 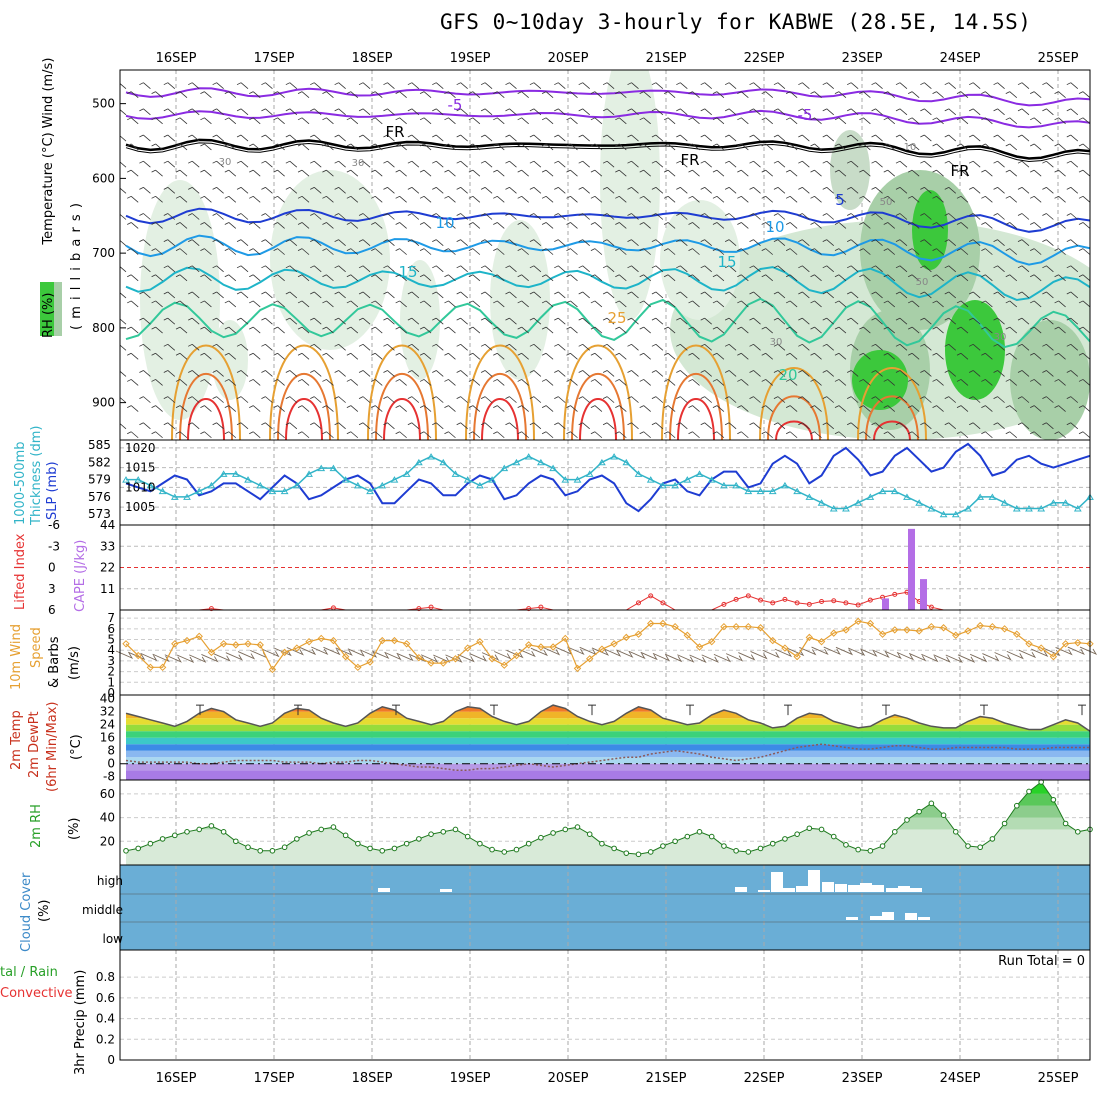 I want to click on cloud-unit-label: (%), so click(x=44, y=911).